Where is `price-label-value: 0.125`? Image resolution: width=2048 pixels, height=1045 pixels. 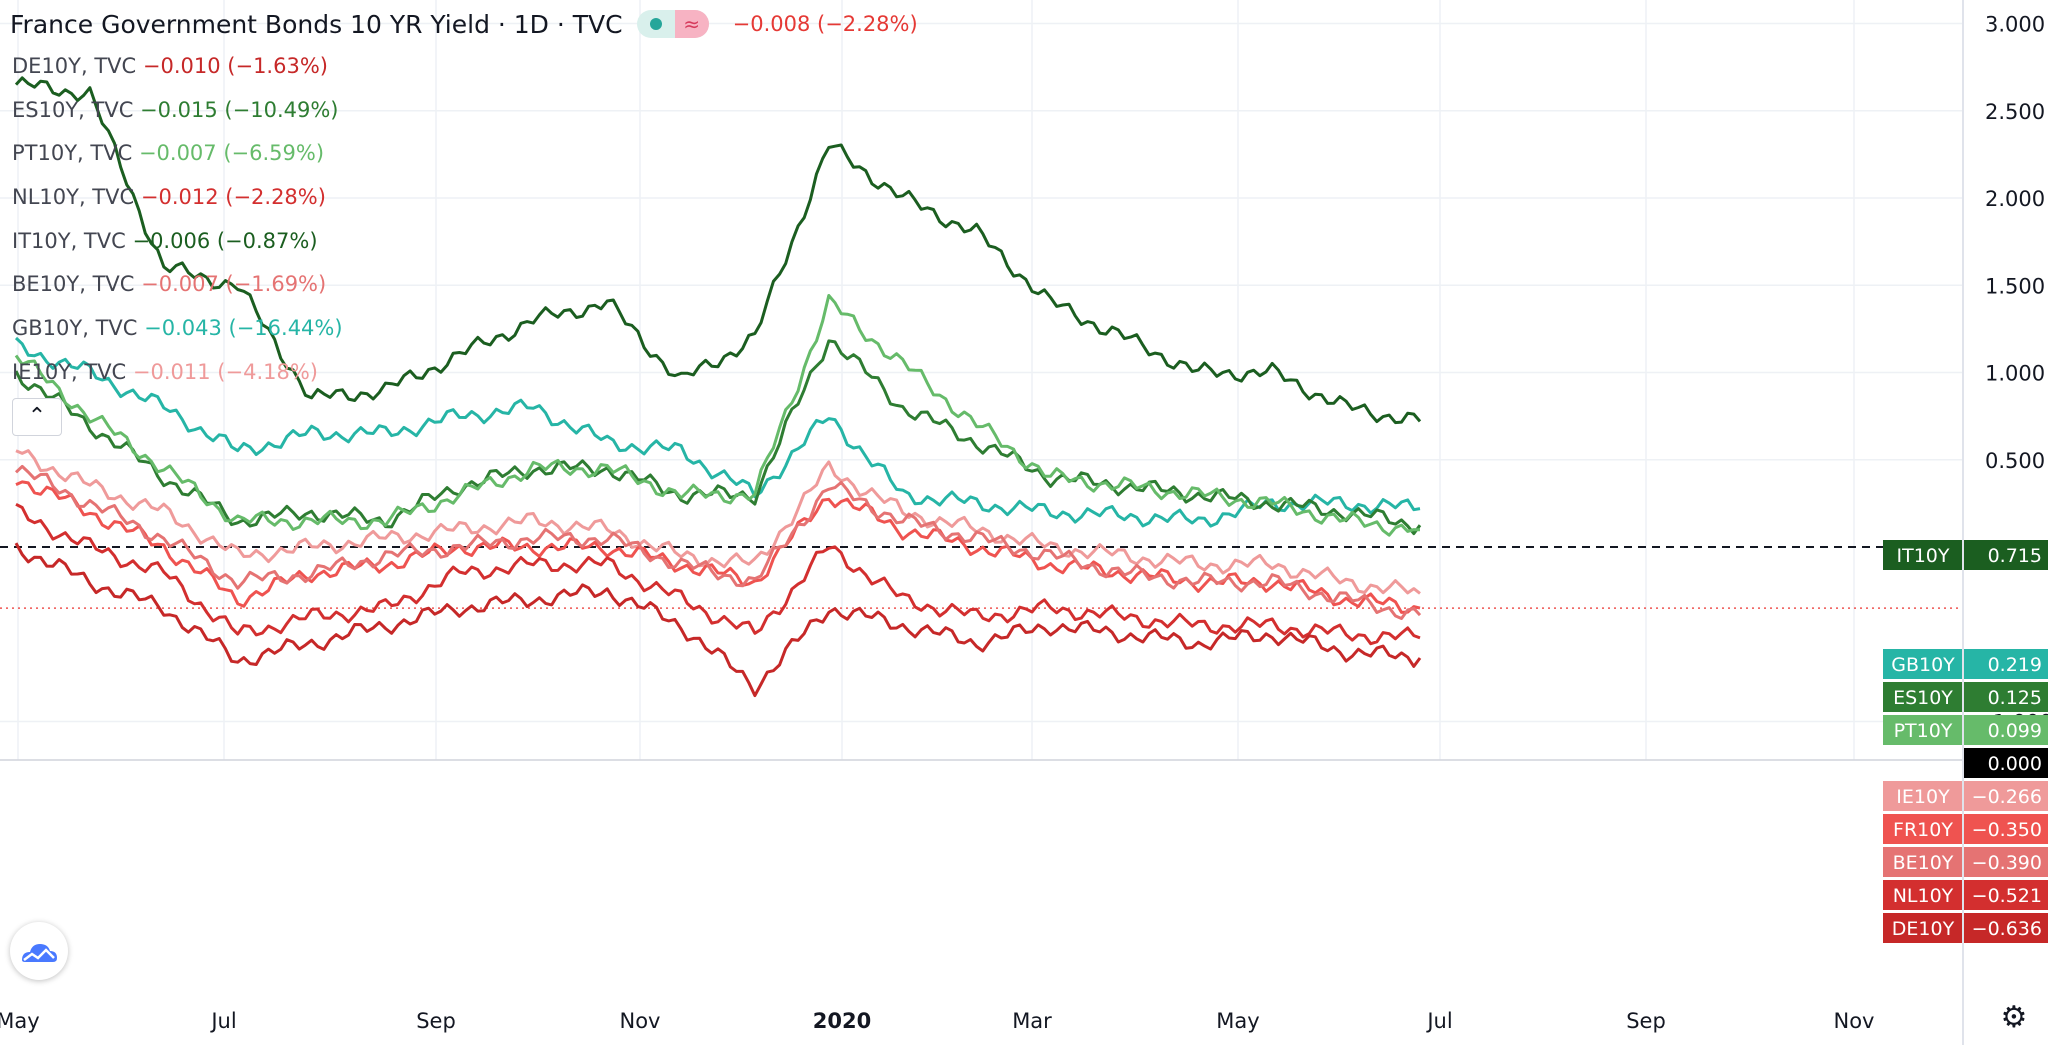 price-label-value: 0.125 is located at coordinates (2015, 698).